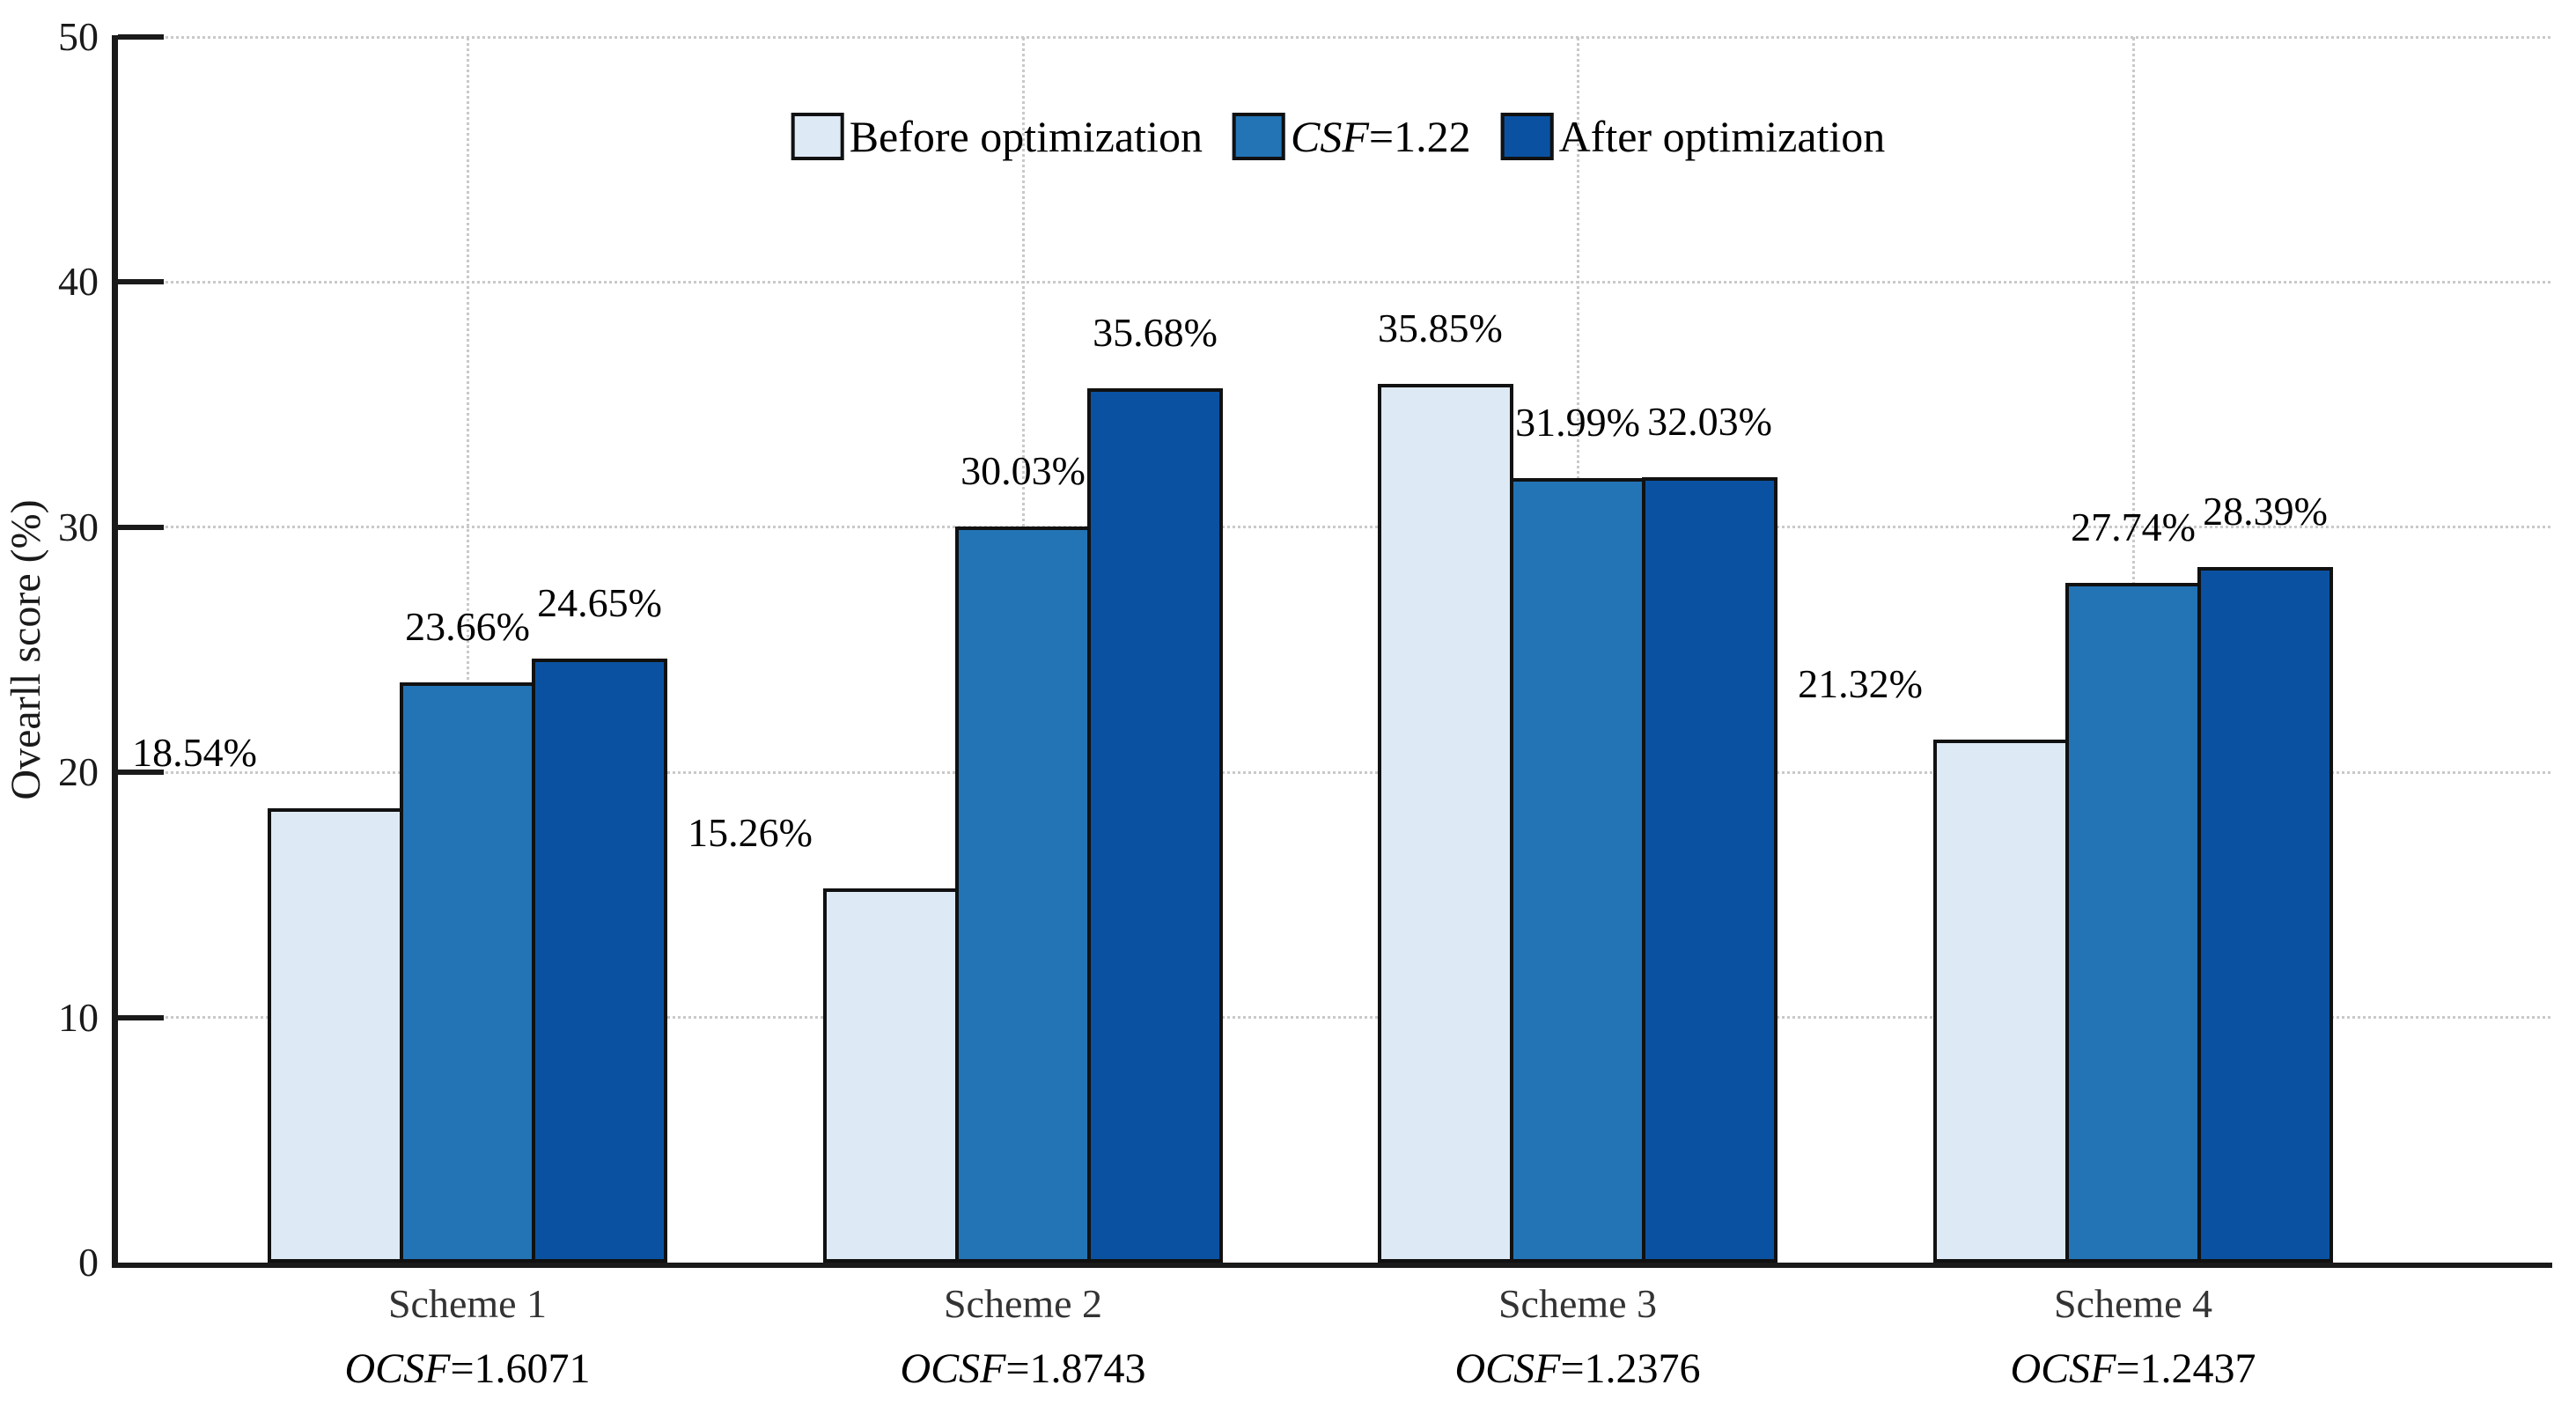 The height and width of the screenshot is (1407, 2576). I want to click on y-tick-label: 40, so click(78, 282).